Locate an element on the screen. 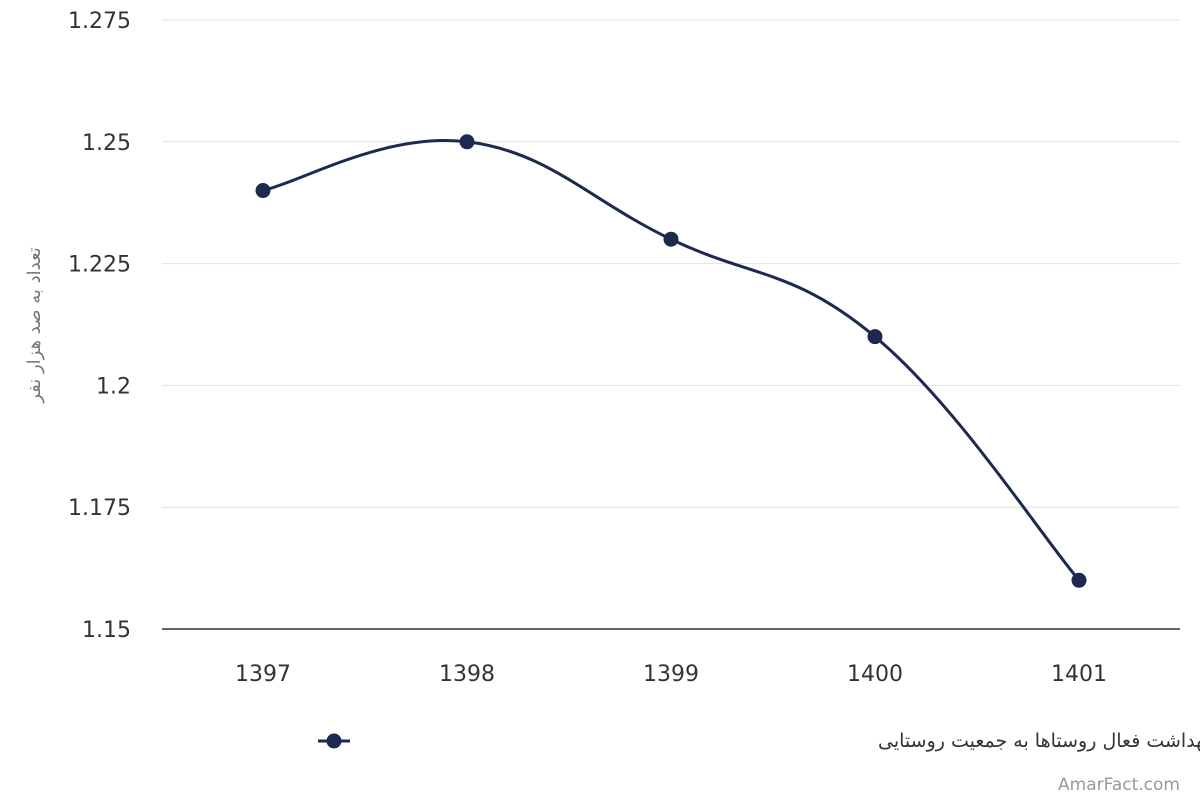  y-tick-label: 1.175 is located at coordinates (99, 508).